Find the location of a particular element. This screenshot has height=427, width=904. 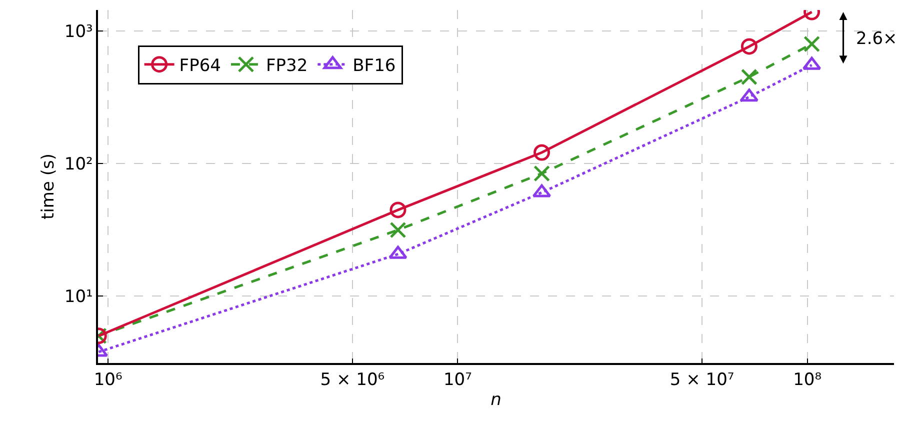

x-axis-title: n is located at coordinates (496, 400).